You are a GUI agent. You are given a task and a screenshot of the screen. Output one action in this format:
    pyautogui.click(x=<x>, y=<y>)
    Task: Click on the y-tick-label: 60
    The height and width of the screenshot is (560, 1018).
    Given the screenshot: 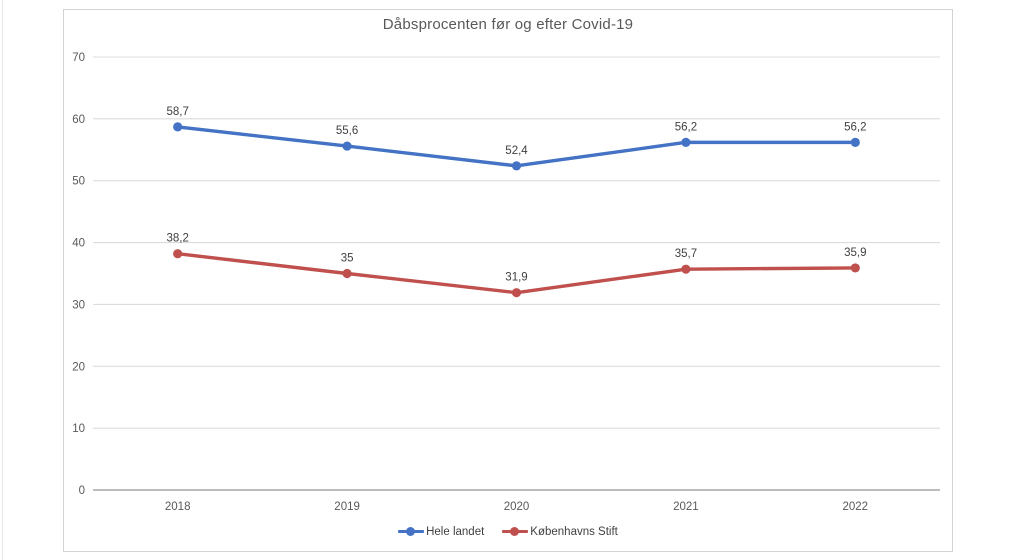 What is the action you would take?
    pyautogui.click(x=78, y=120)
    